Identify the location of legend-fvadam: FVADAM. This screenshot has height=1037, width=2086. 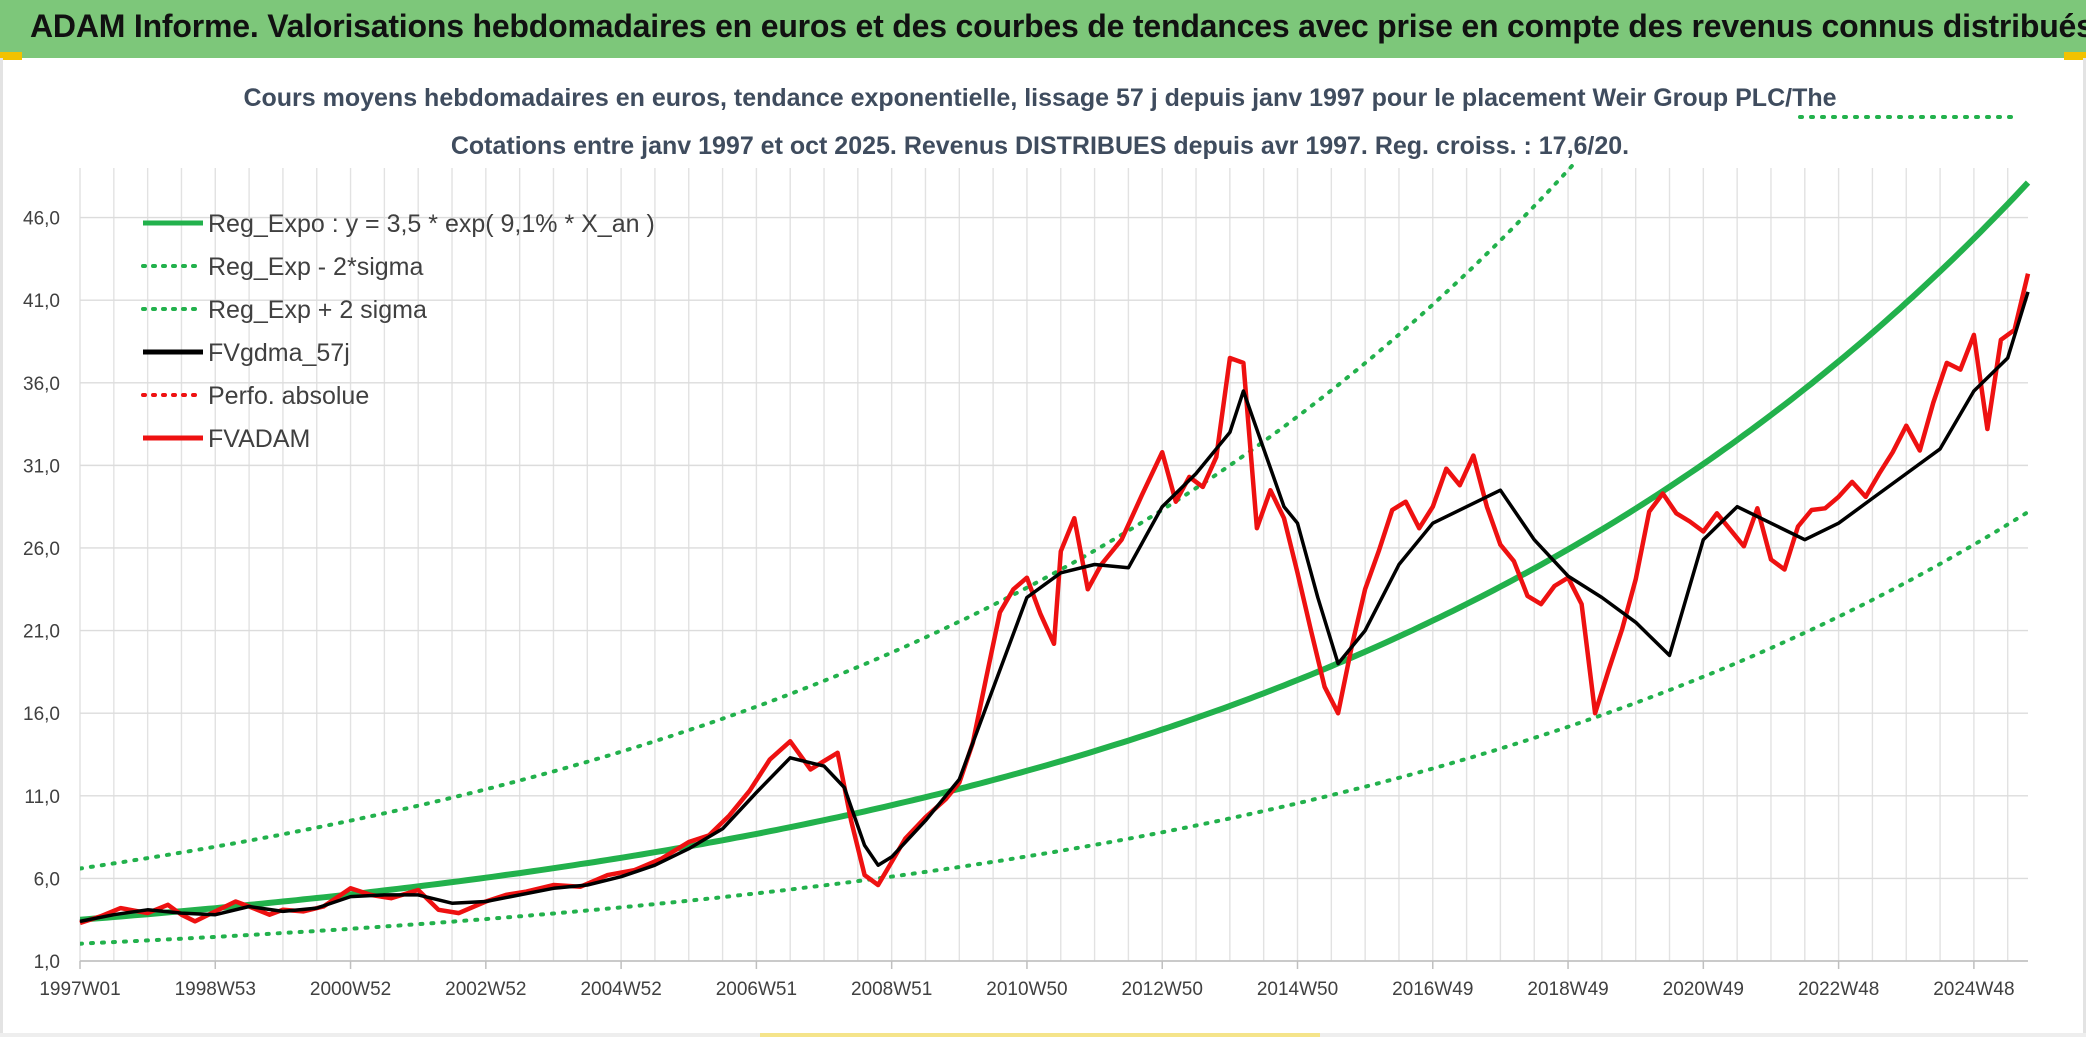
(226, 439).